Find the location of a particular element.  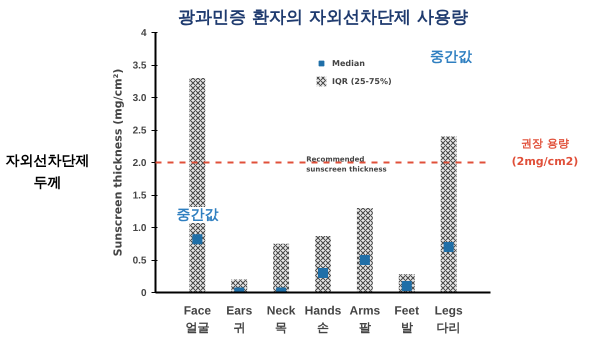

x-tick-label: Neck 목 is located at coordinates (281, 319).